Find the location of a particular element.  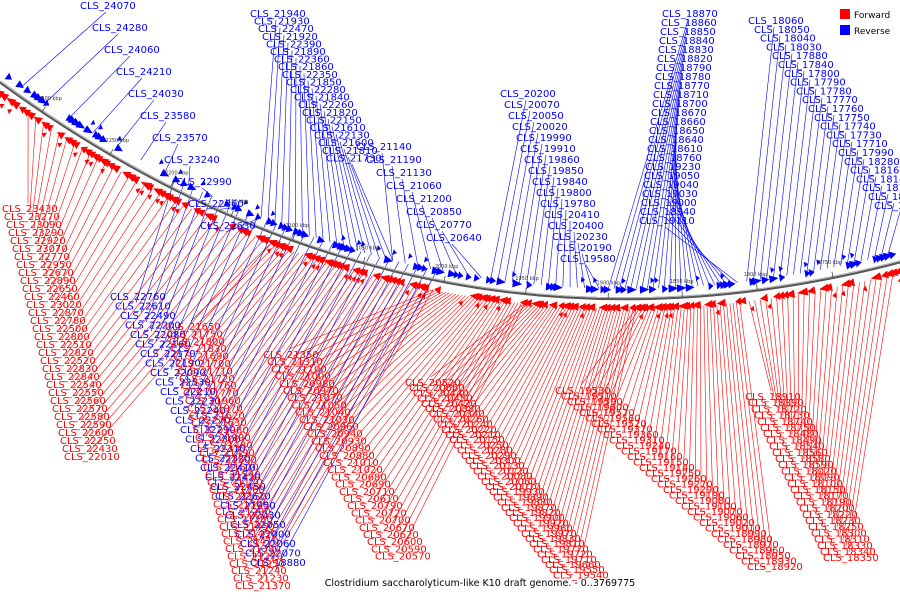

gene-label: CLS_19100 is located at coordinates (709, 507).